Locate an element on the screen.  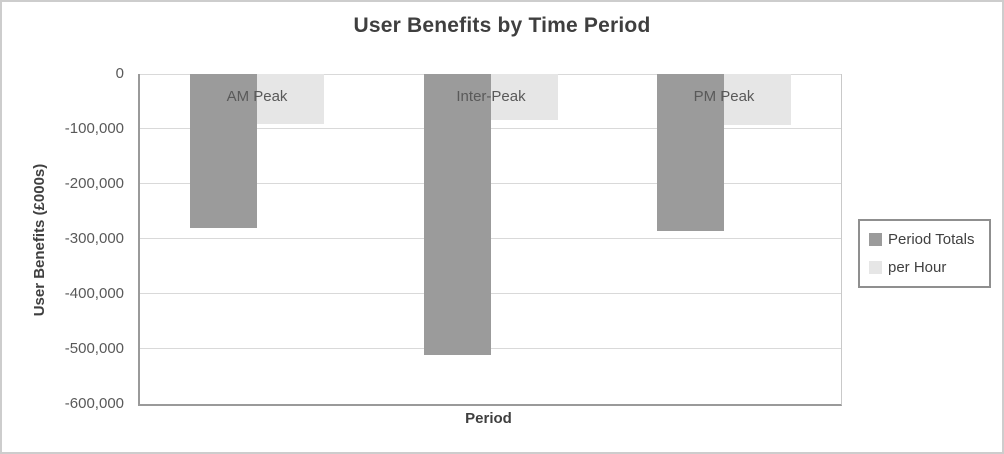
legend-item: Period Totals is located at coordinates (929, 239).